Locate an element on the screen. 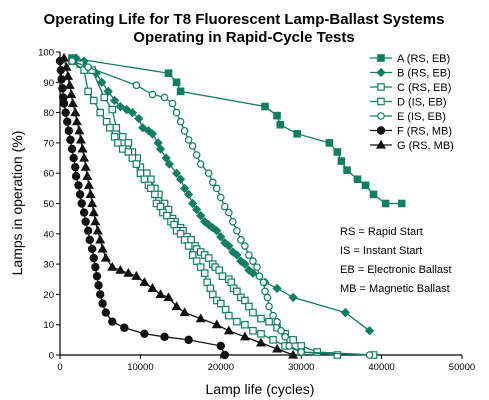 Image resolution: width=489 pixels, height=400 pixels. x-tick-label: 50000 is located at coordinates (462, 367).